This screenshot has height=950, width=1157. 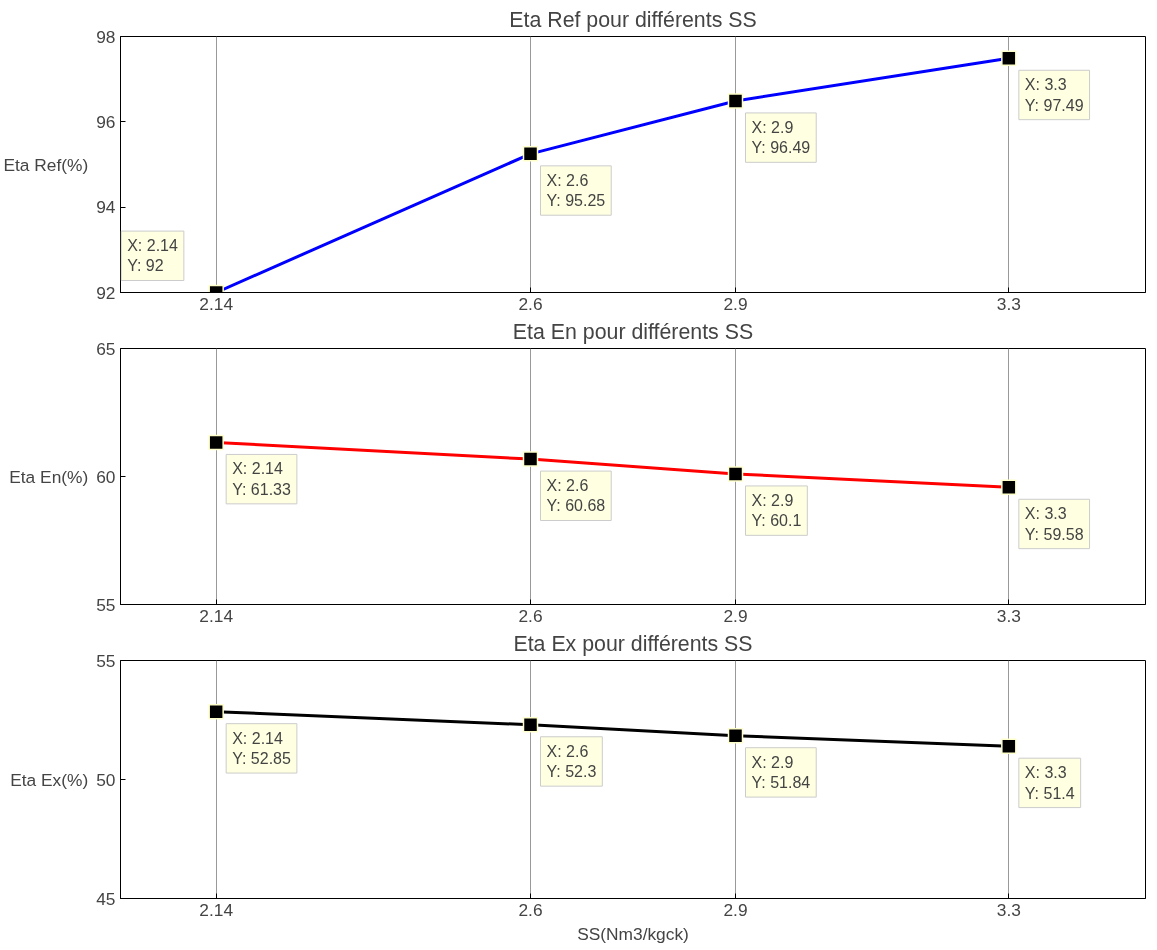 What do you see at coordinates (781, 772) in the screenshot?
I see `annotation: X: 2.9 Y: 51.84` at bounding box center [781, 772].